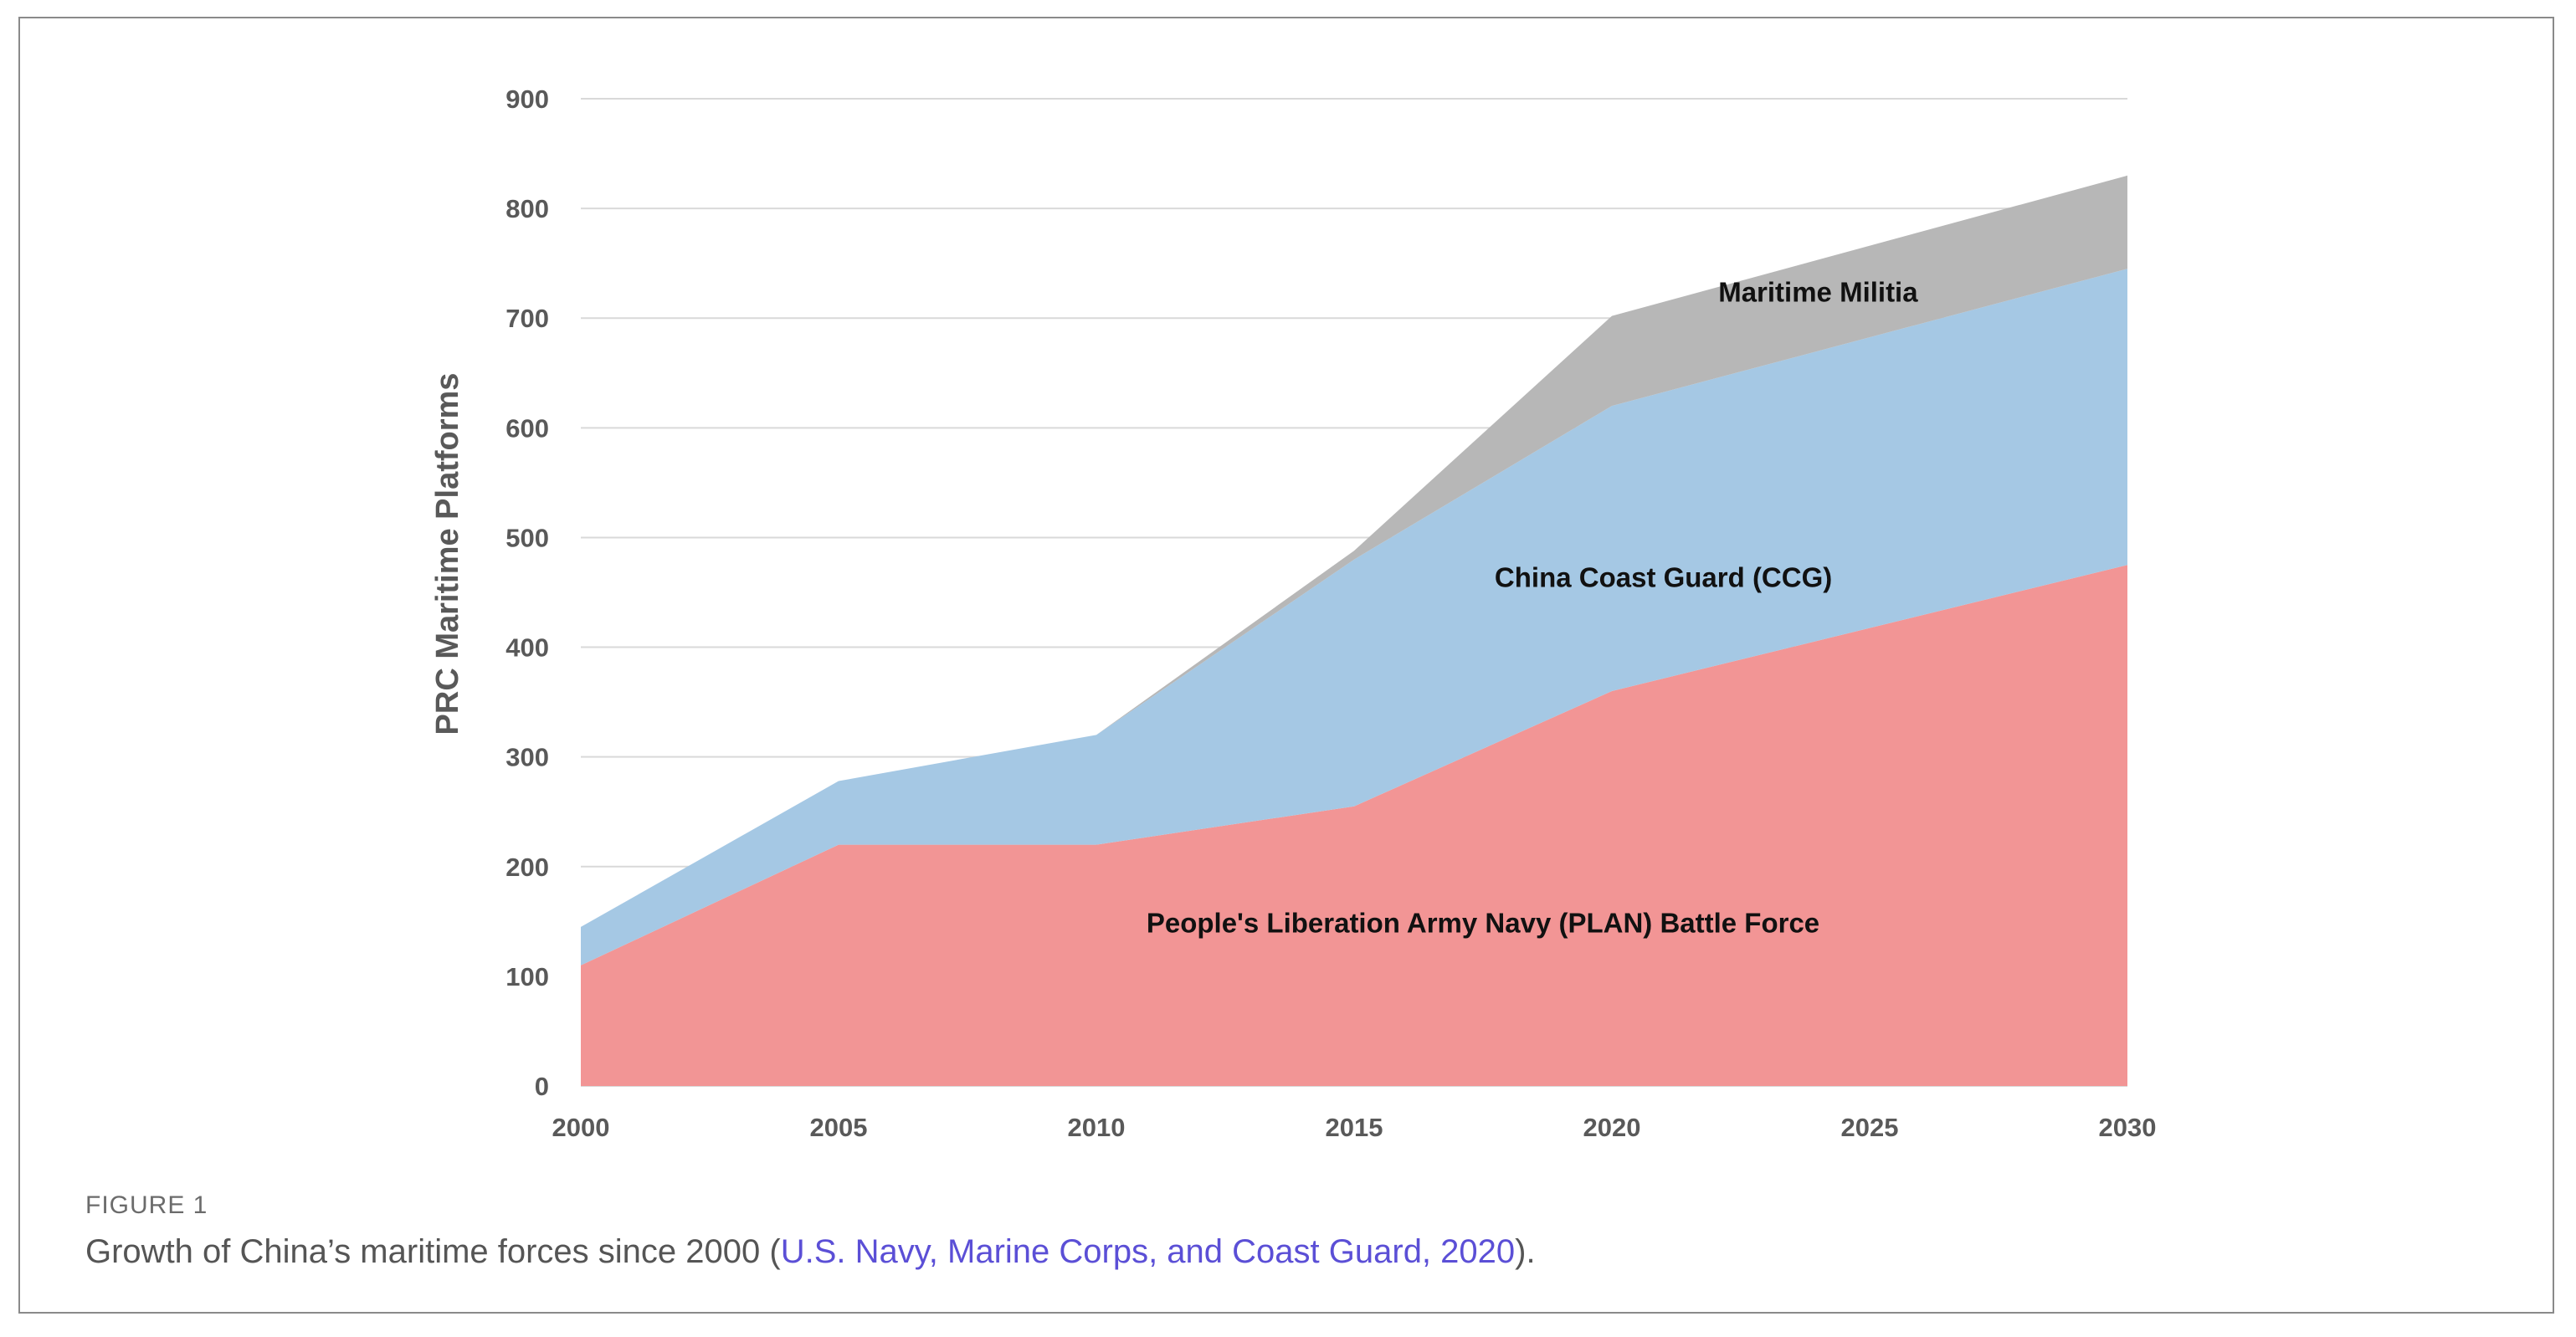 The image size is (2576, 1337). I want to click on x-tick-label: 2030, so click(2128, 1128).